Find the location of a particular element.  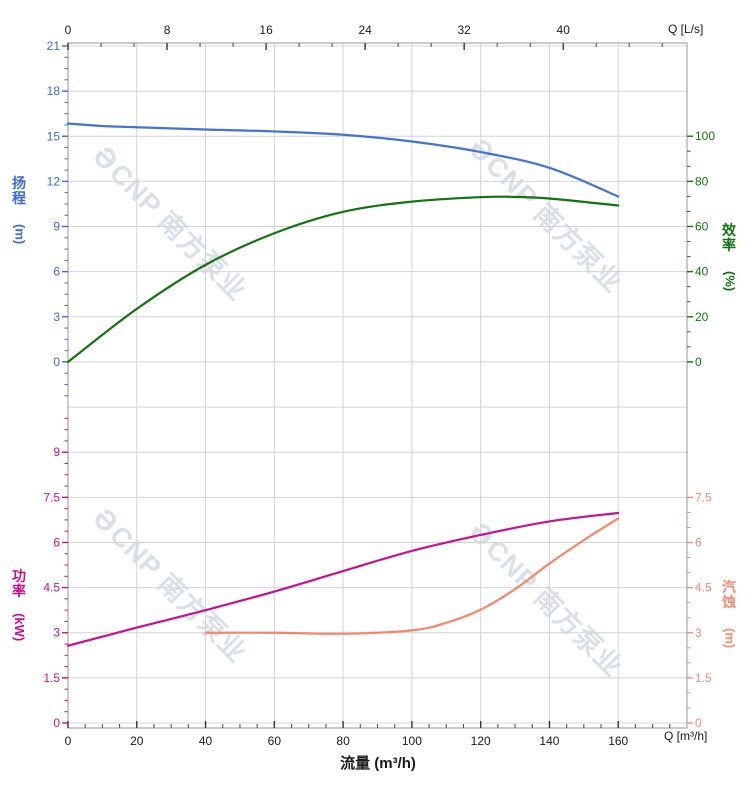

efficiency-axis-unit: (%) is located at coordinates (730, 280).